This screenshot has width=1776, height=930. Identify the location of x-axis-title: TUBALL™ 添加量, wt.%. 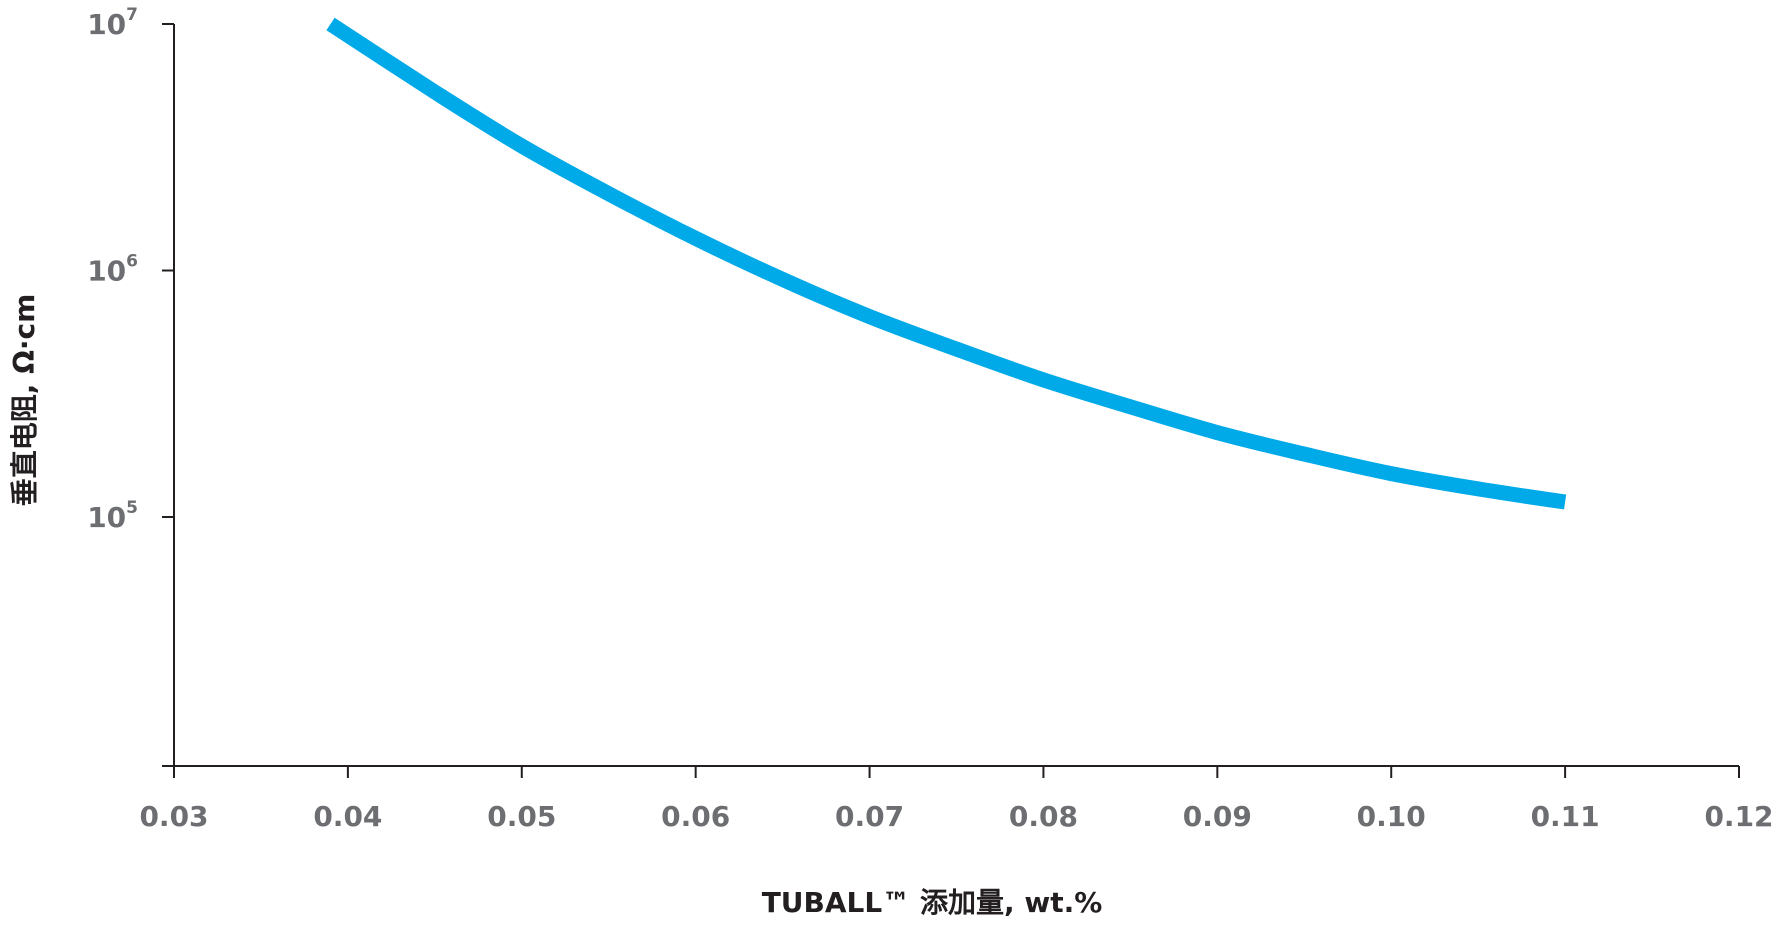
(932, 902).